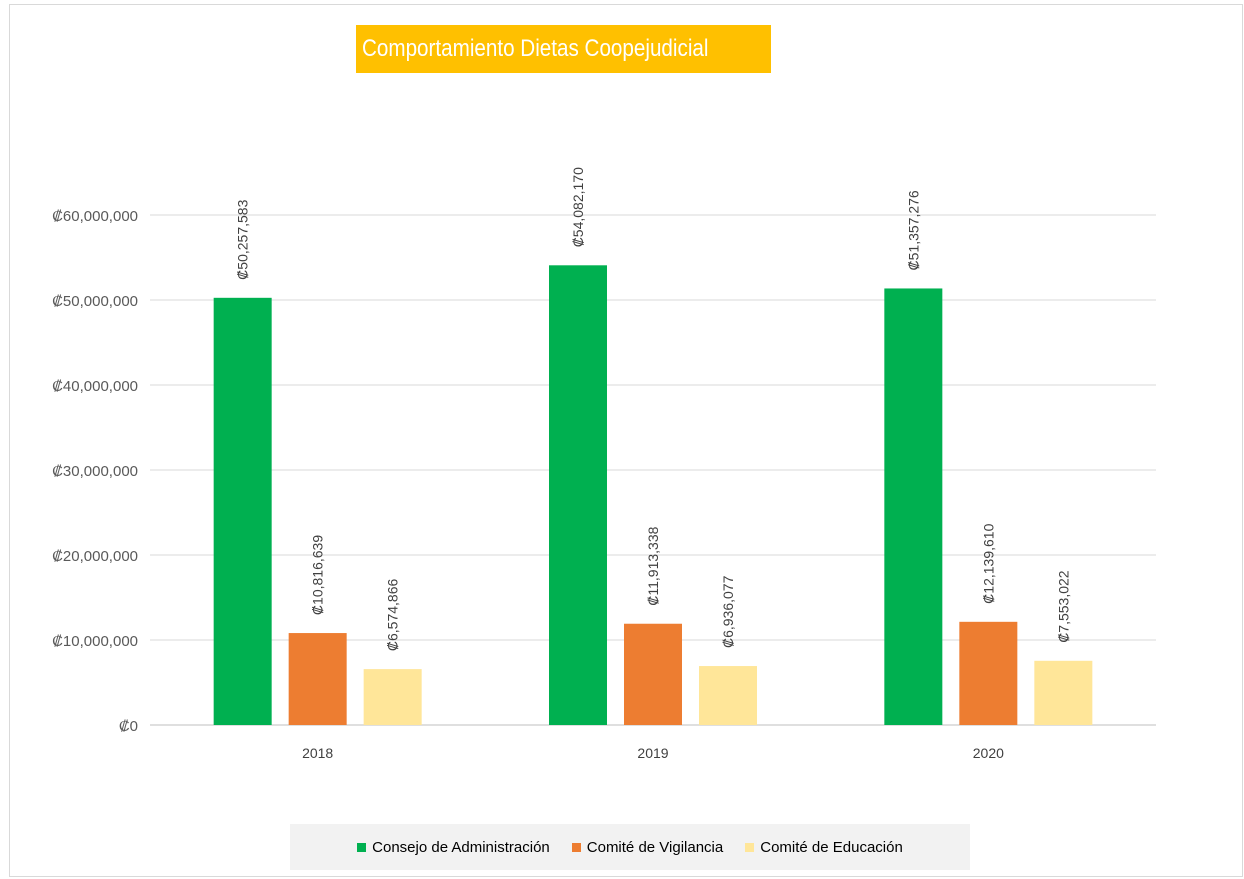  Describe the element at coordinates (1063, 606) in the screenshot. I see `data-label-2020-3: ₡7,553,022` at that location.